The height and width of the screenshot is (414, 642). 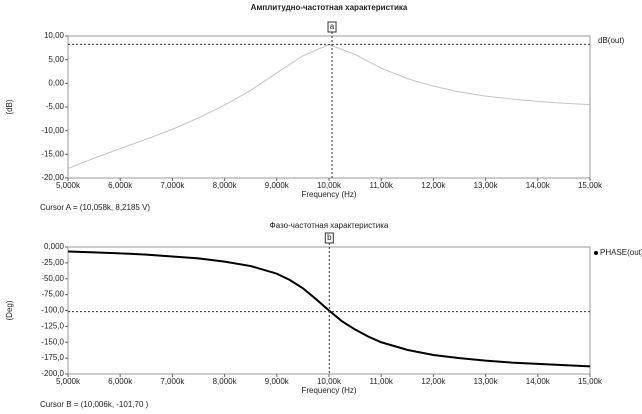 I want to click on y-axis-label: (Deg), so click(x=9, y=310).